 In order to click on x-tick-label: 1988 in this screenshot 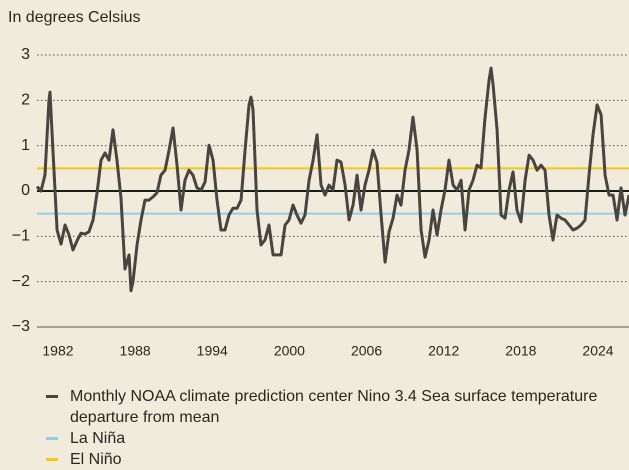, I will do `click(135, 351)`.